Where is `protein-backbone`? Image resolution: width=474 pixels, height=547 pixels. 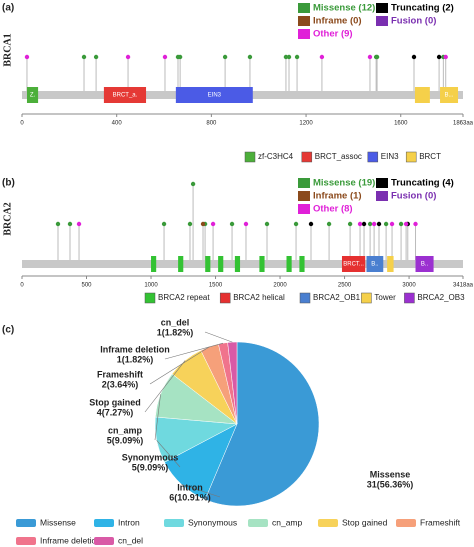
protein-backbone is located at coordinates (242, 264).